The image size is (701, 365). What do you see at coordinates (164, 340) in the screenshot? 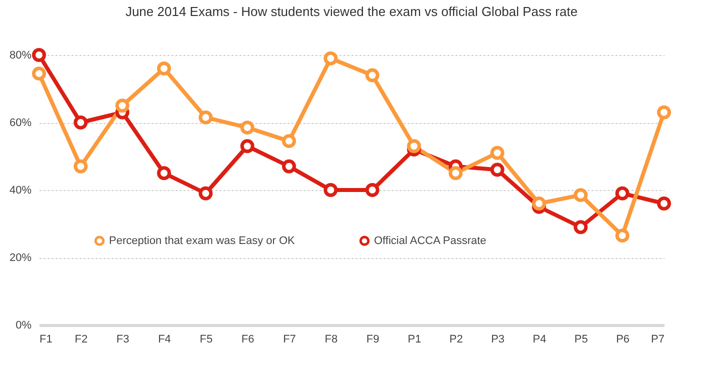
I see `x-tick-label: F4` at bounding box center [164, 340].